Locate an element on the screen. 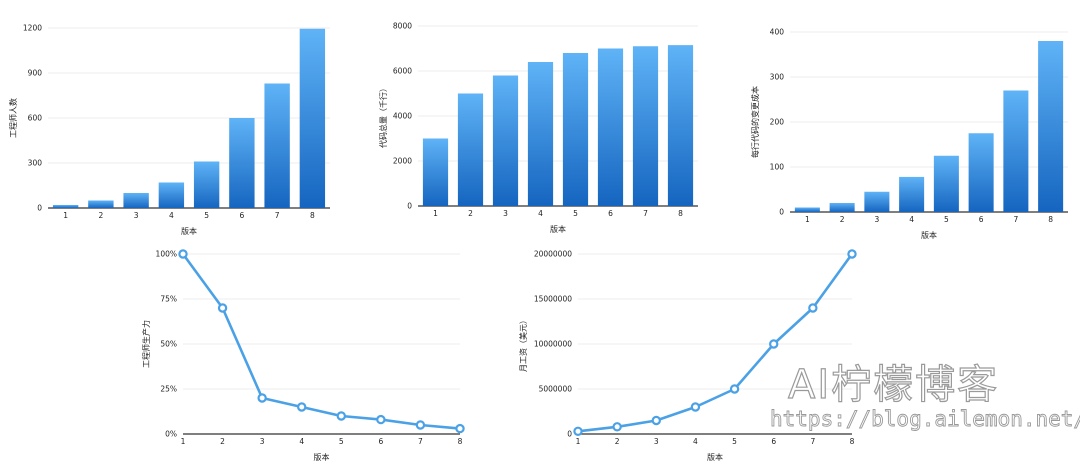 The height and width of the screenshot is (473, 1080). change-cost-y-axis-label: 每行代码的变更成本 is located at coordinates (755, 122).